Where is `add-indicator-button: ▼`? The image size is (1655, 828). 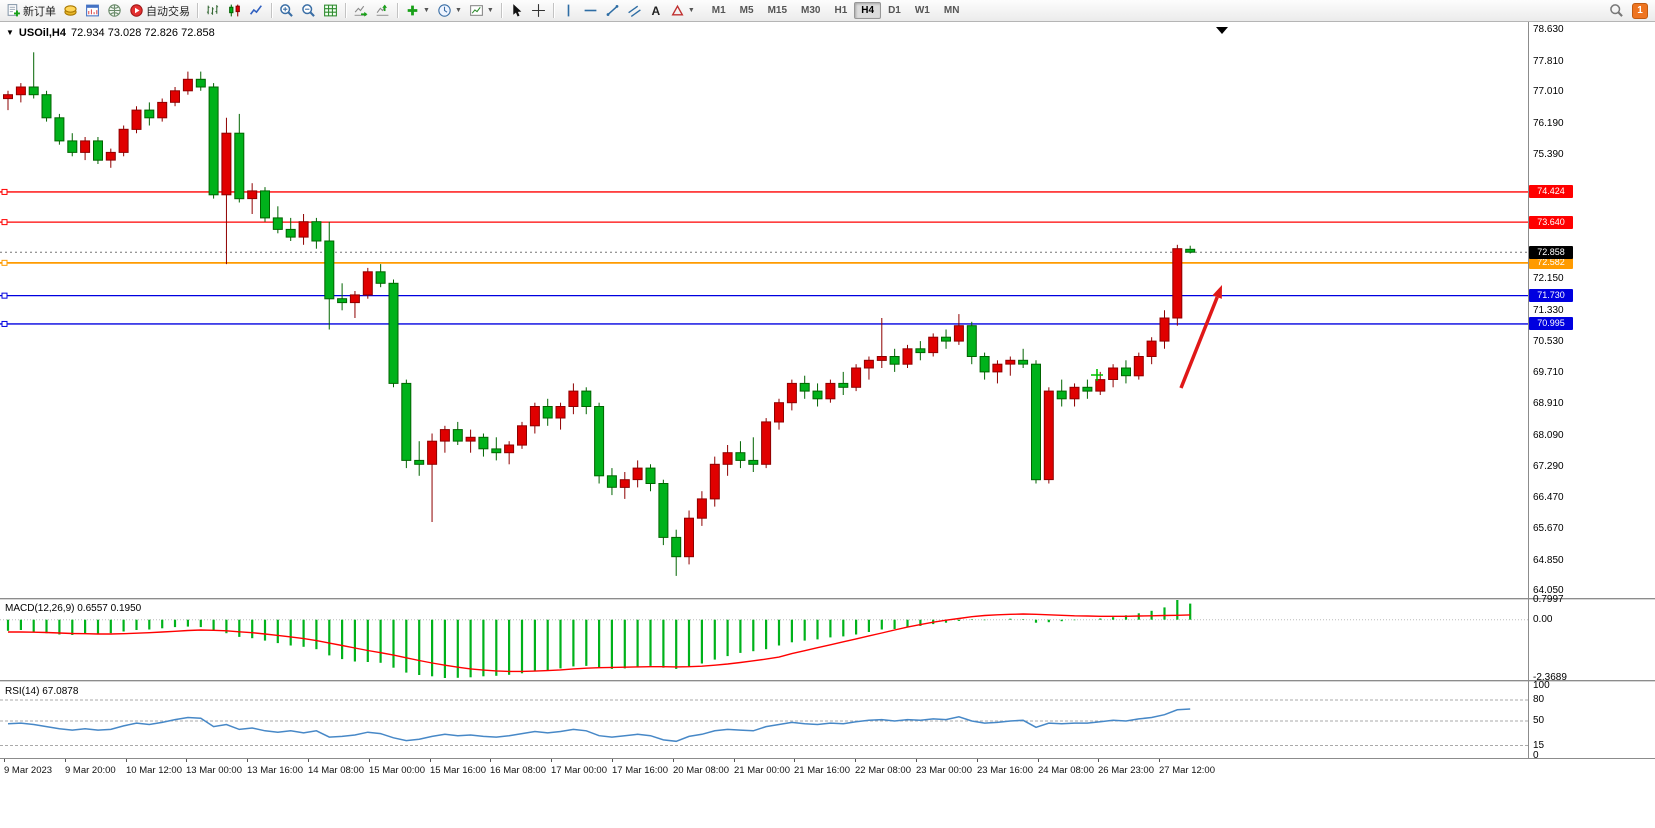
add-indicator-button: ▼ is located at coordinates (417, 11).